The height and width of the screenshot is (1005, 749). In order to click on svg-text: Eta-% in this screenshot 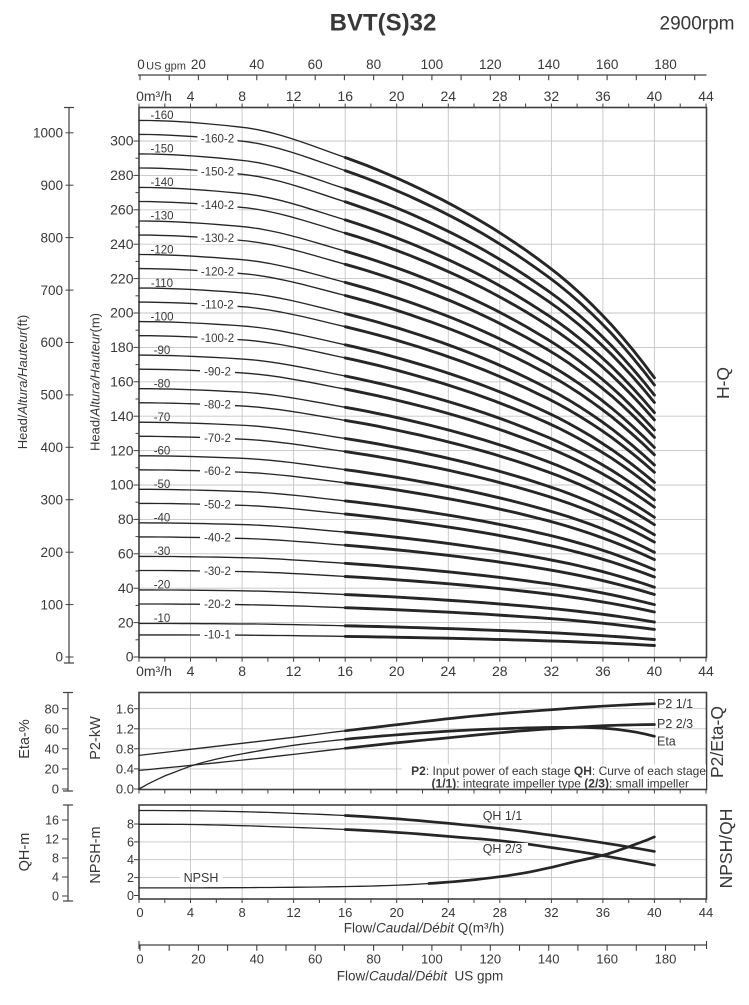, I will do `click(25, 739)`.